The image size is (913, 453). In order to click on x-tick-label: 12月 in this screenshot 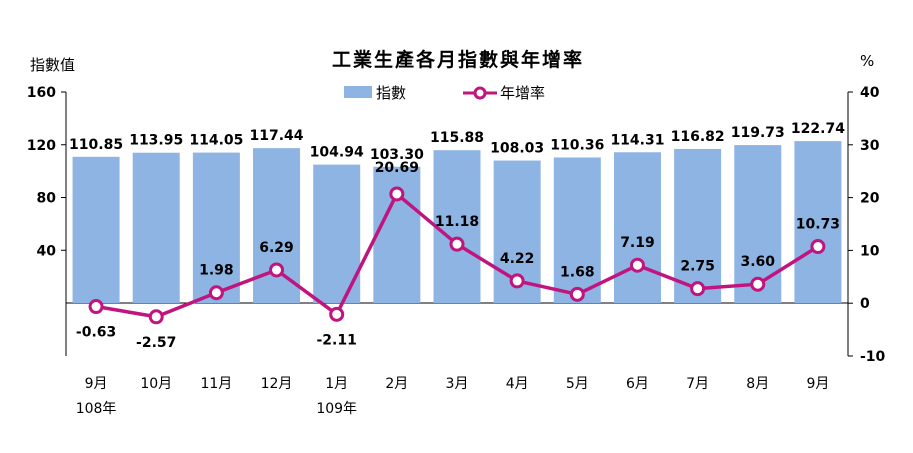, I will do `click(277, 384)`.